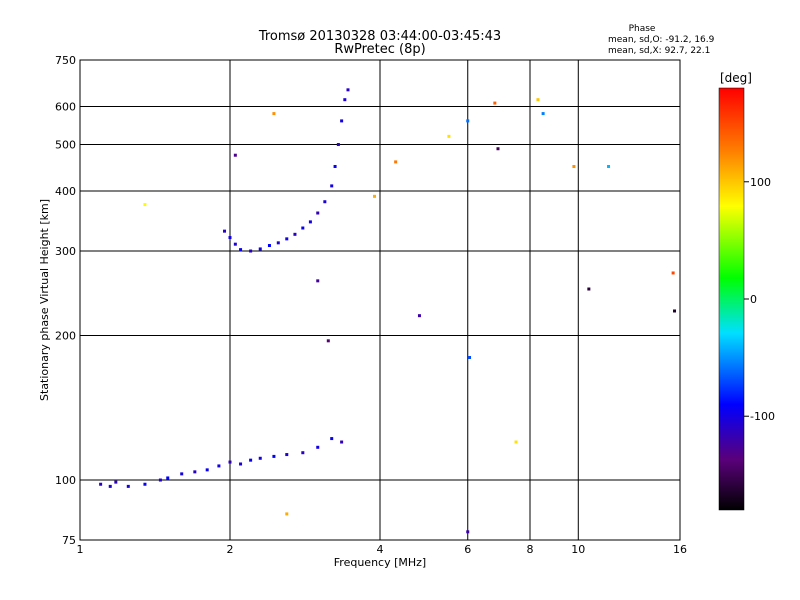 This screenshot has height=600, width=800. What do you see at coordinates (44, 300) in the screenshot?
I see `y-axis-label: Stationary phase Virtual Height [km]` at bounding box center [44, 300].